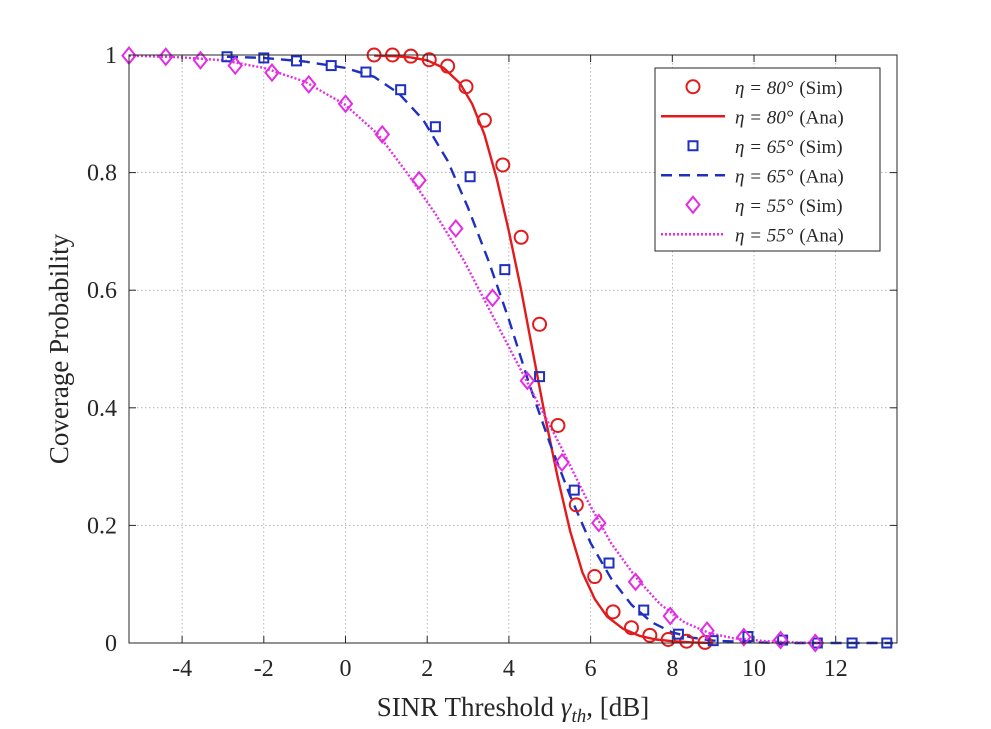  What do you see at coordinates (102, 409) in the screenshot?
I see `y-tick-label: 0.4` at bounding box center [102, 409].